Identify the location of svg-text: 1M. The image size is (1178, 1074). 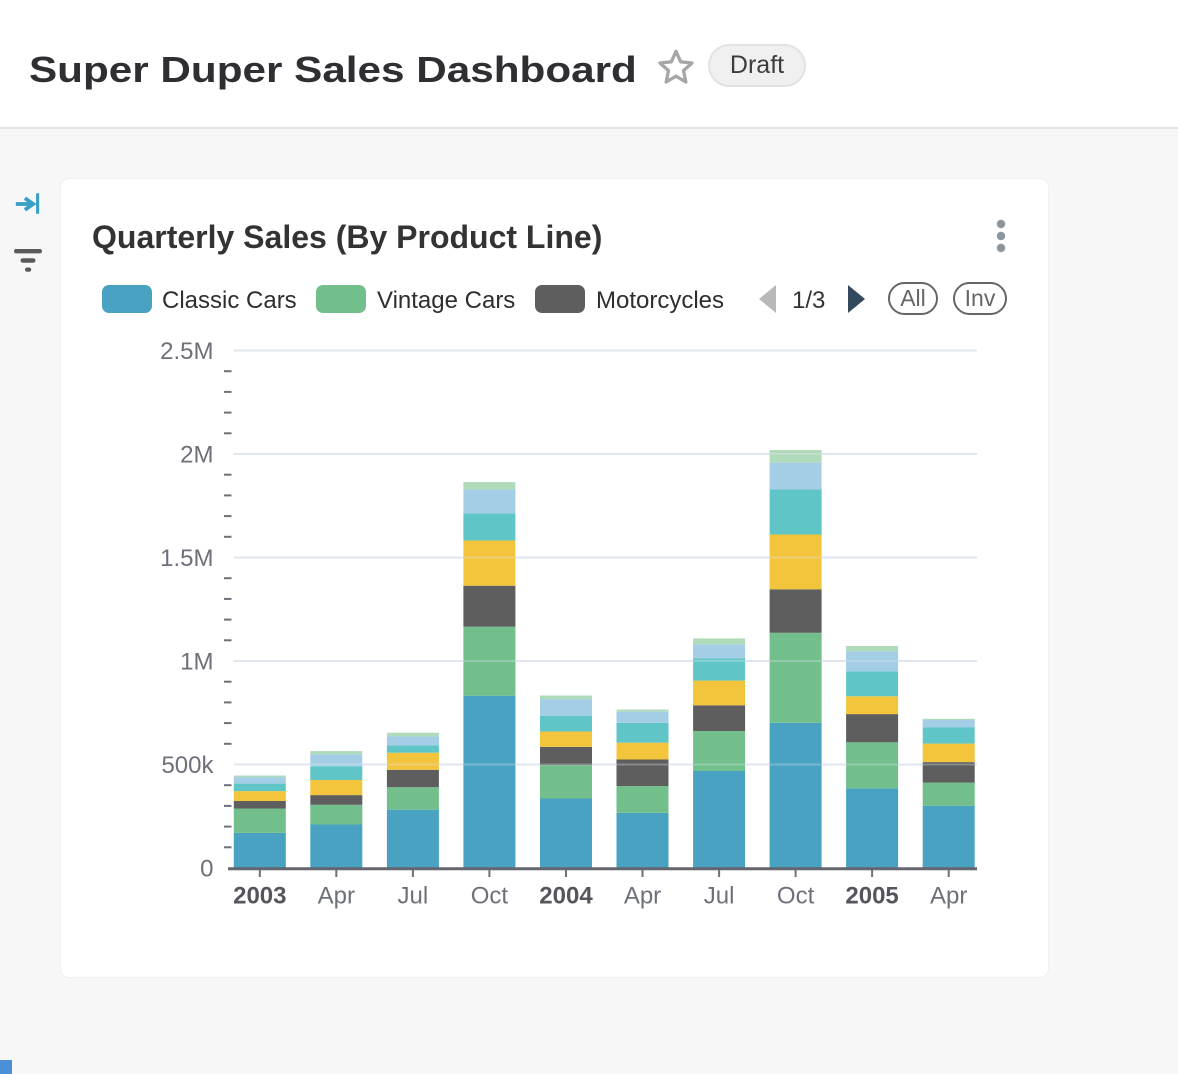
(196, 662).